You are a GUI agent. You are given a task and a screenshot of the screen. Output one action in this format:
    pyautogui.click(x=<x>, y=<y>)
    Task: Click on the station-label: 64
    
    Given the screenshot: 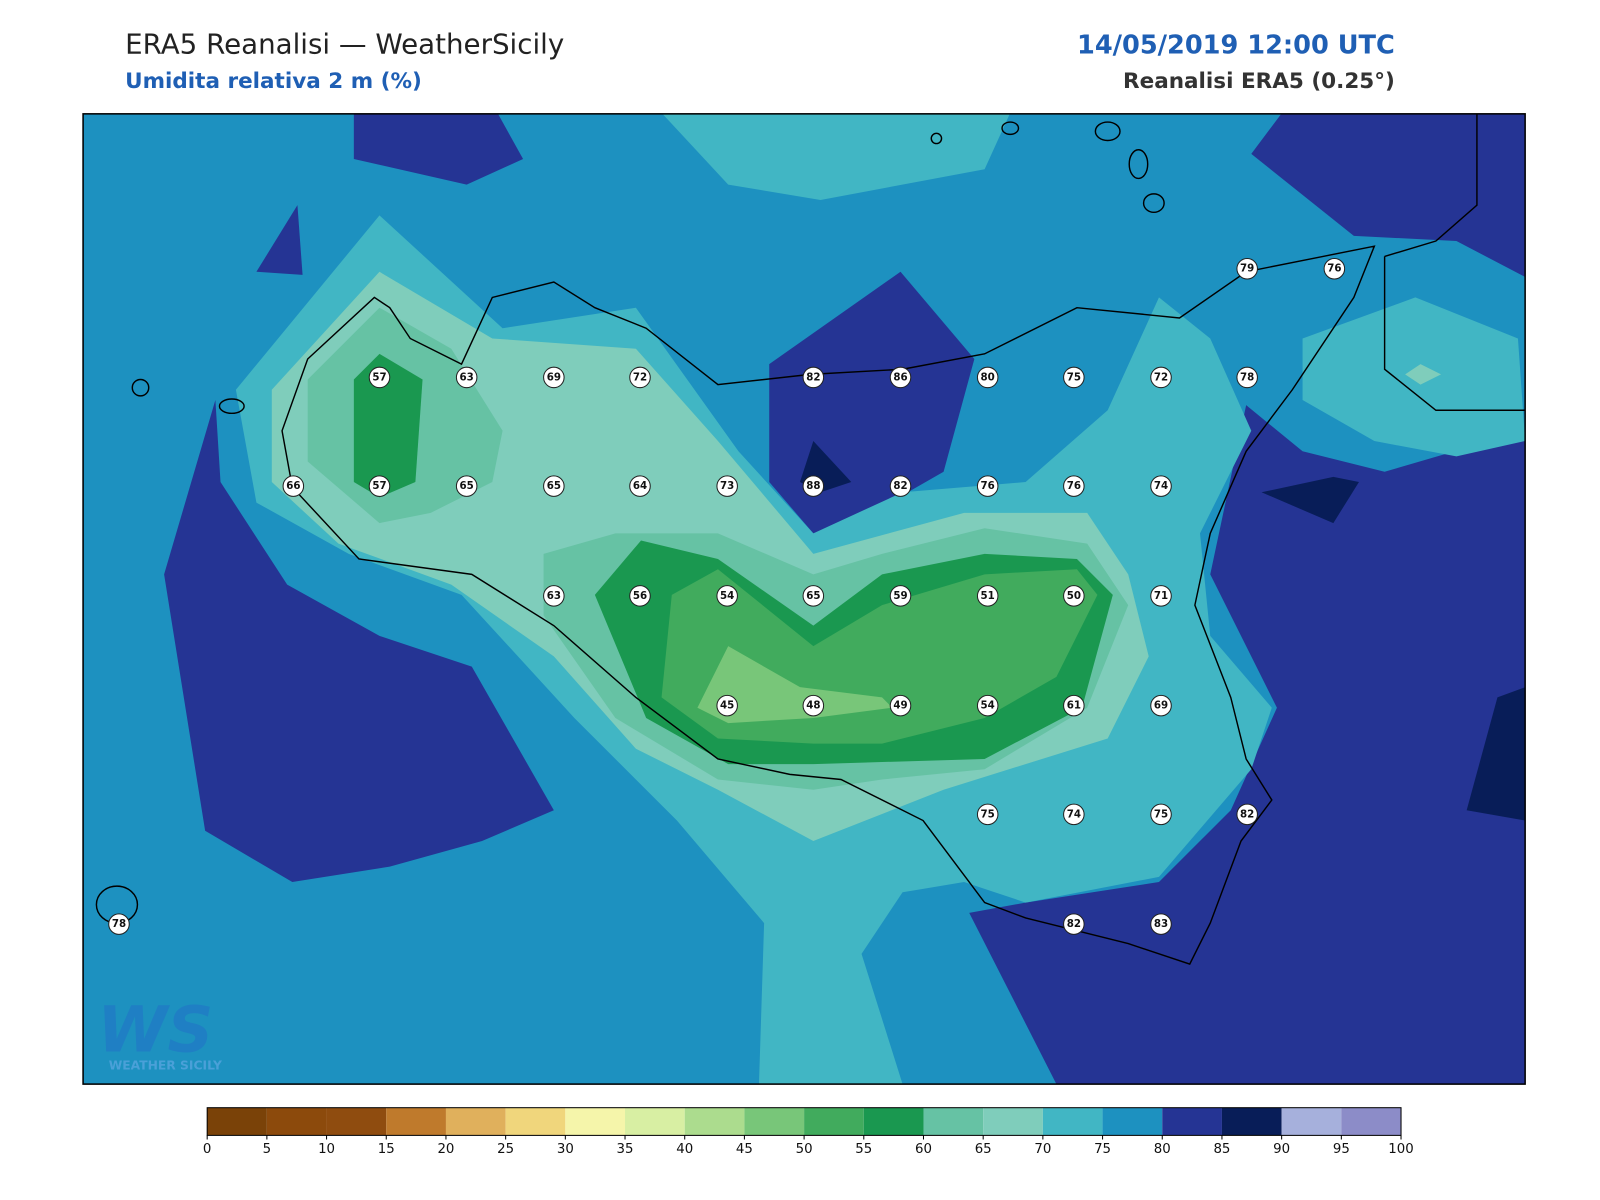 What is the action you would take?
    pyautogui.click(x=640, y=486)
    